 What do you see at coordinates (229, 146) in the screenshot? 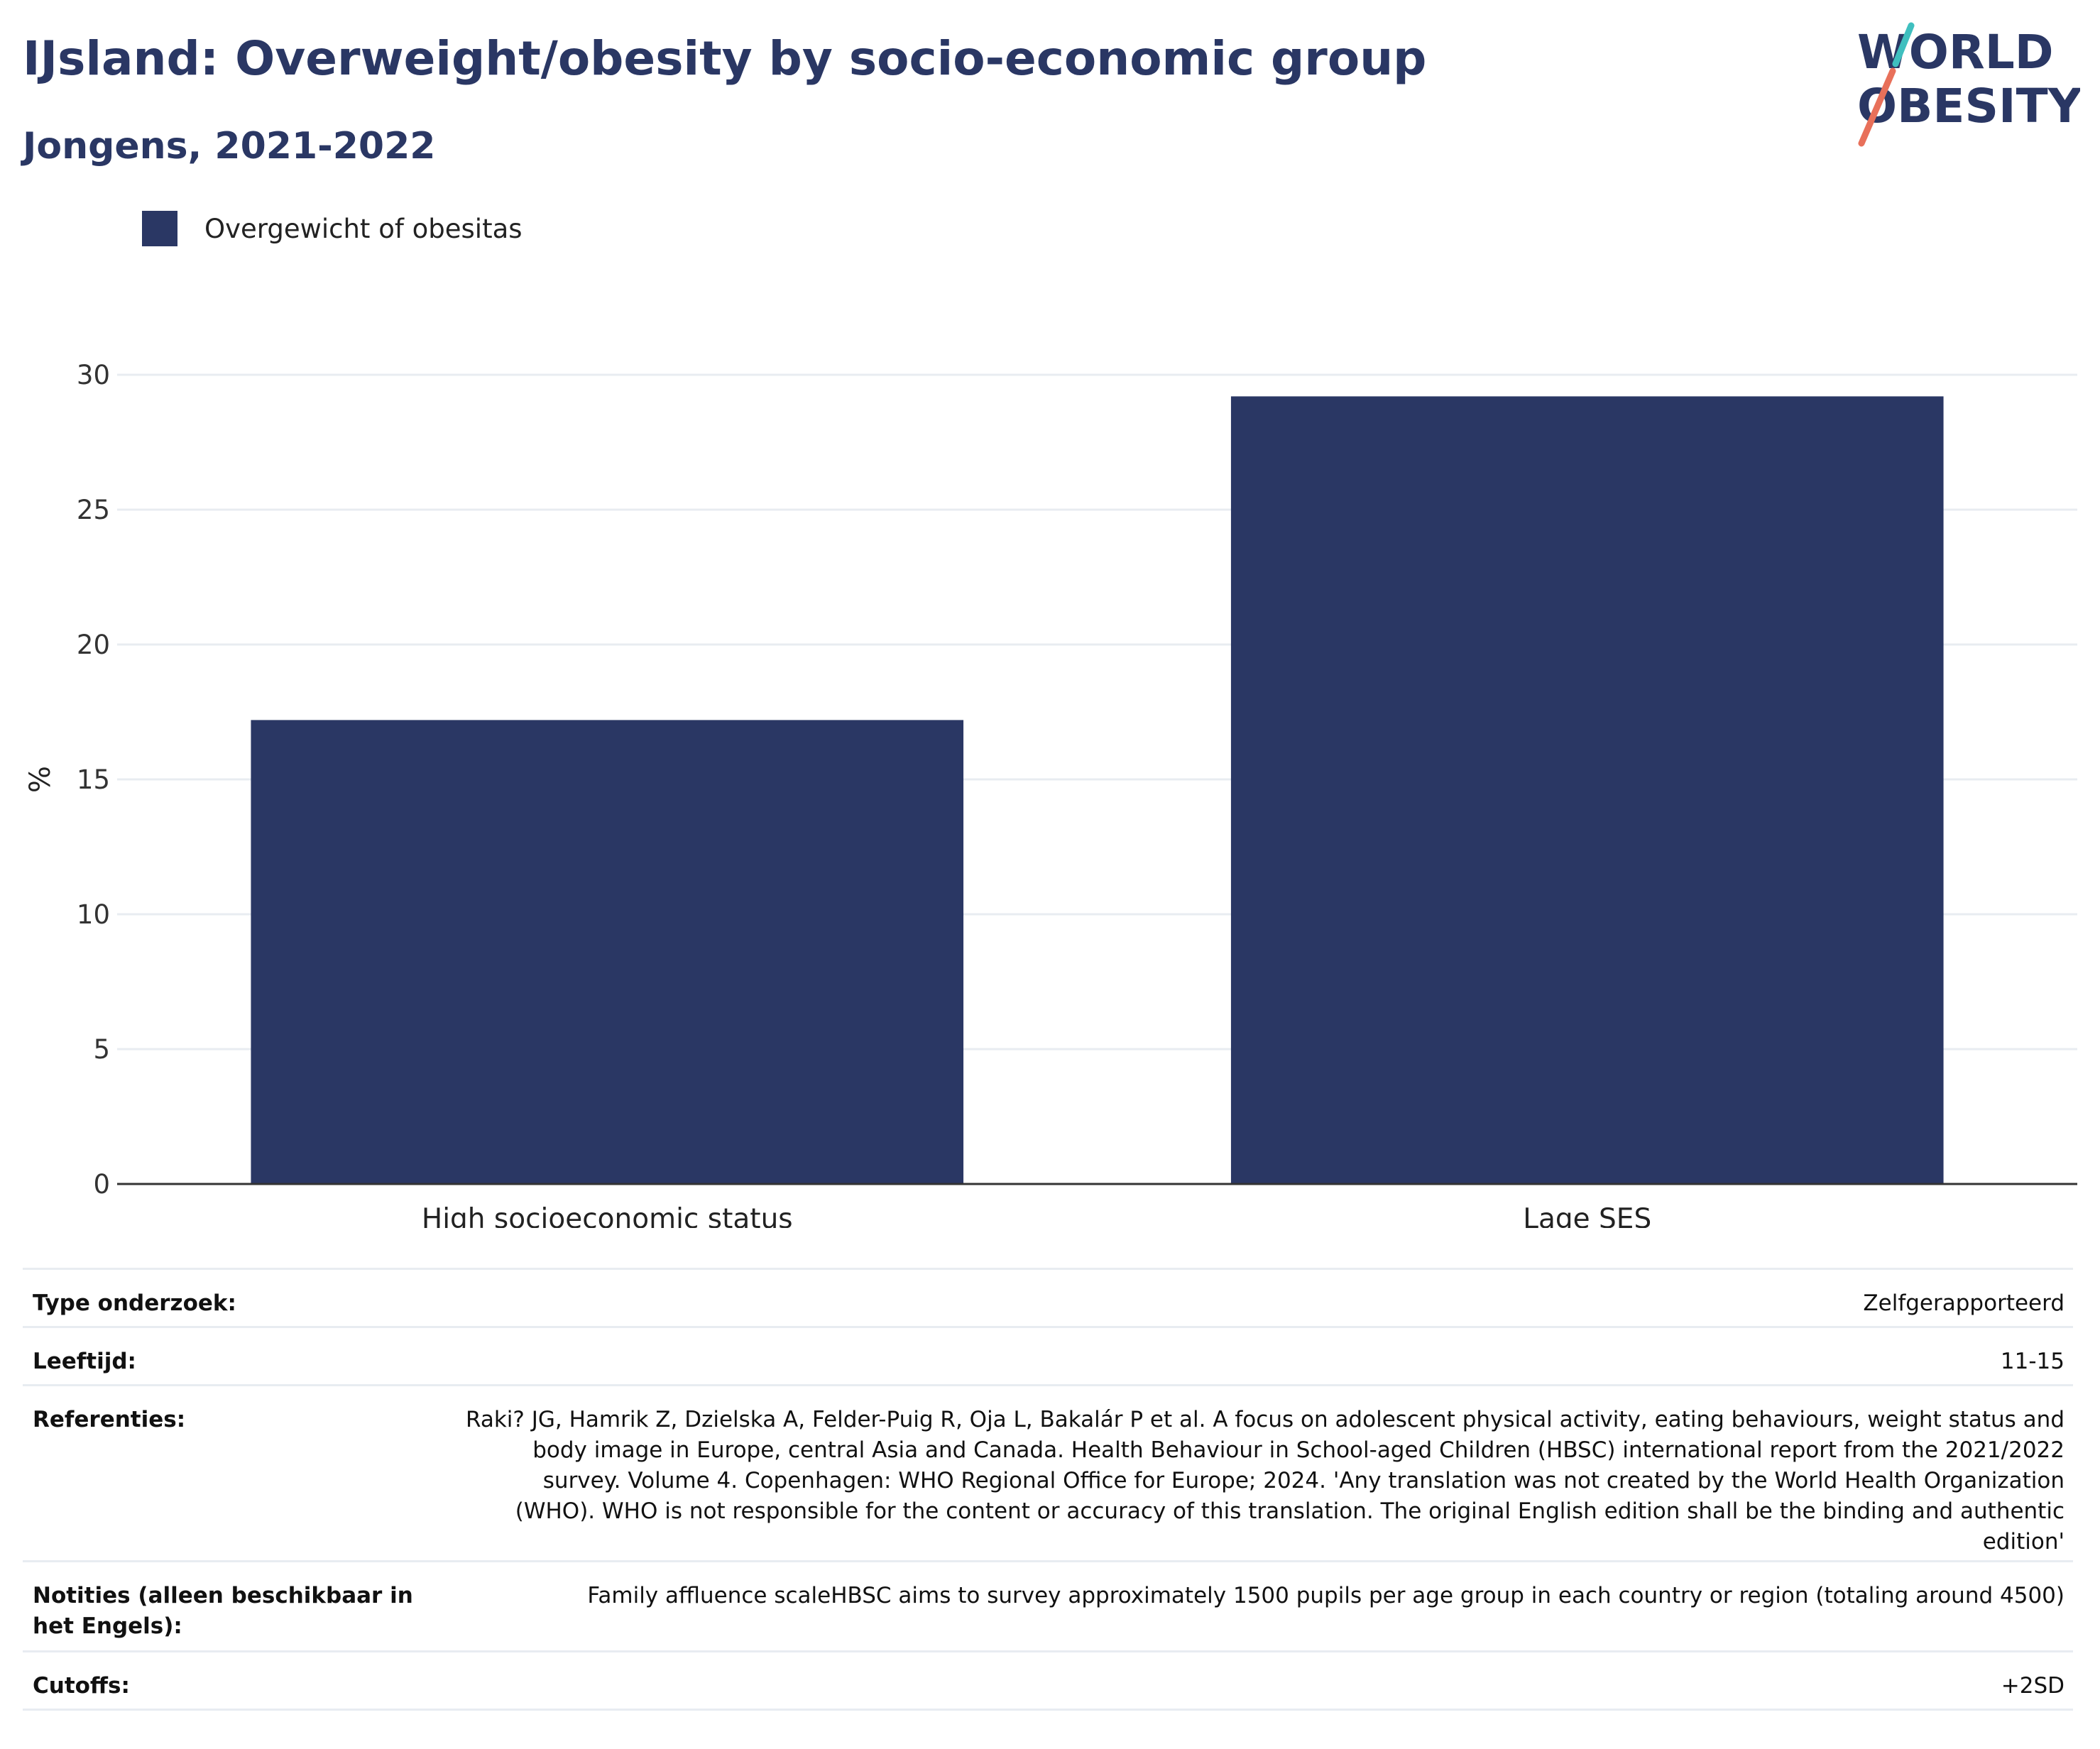
I see `page-subtitle: Jongens, 2021-2022` at bounding box center [229, 146].